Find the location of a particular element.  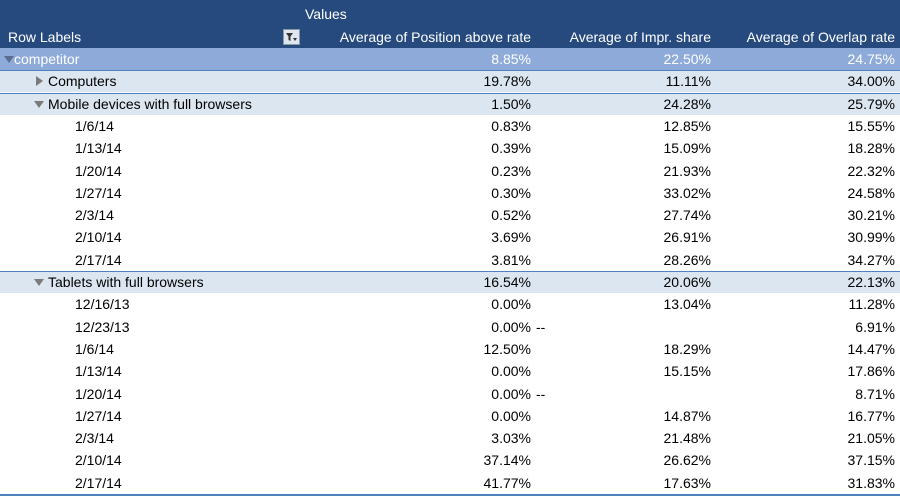

row-label: Computers is located at coordinates (82, 81).